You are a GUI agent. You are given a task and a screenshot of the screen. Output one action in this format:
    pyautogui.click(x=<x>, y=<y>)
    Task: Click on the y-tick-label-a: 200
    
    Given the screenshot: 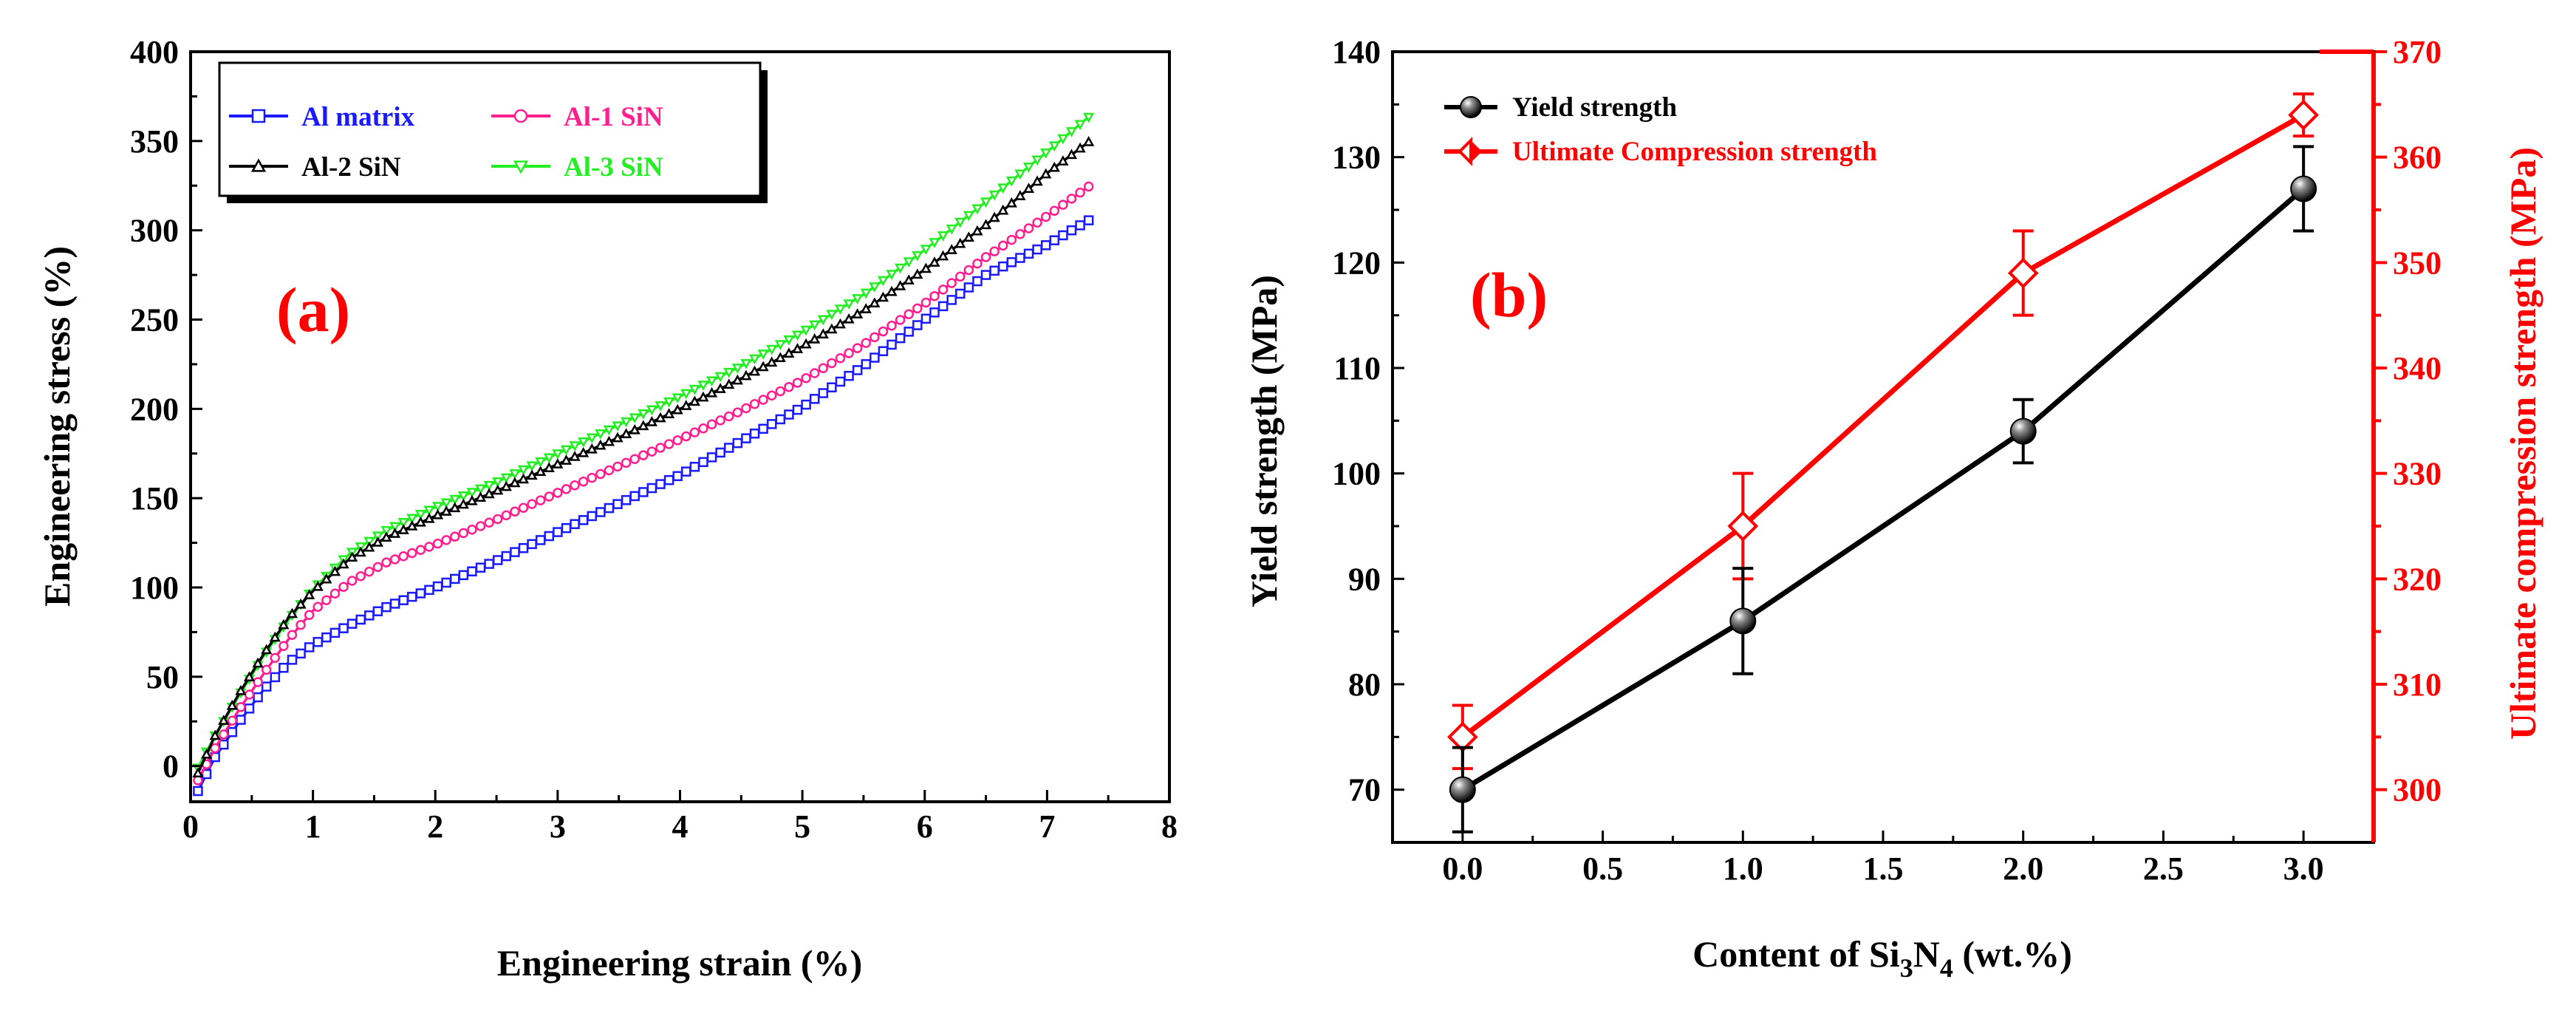 What is the action you would take?
    pyautogui.click(x=154, y=409)
    